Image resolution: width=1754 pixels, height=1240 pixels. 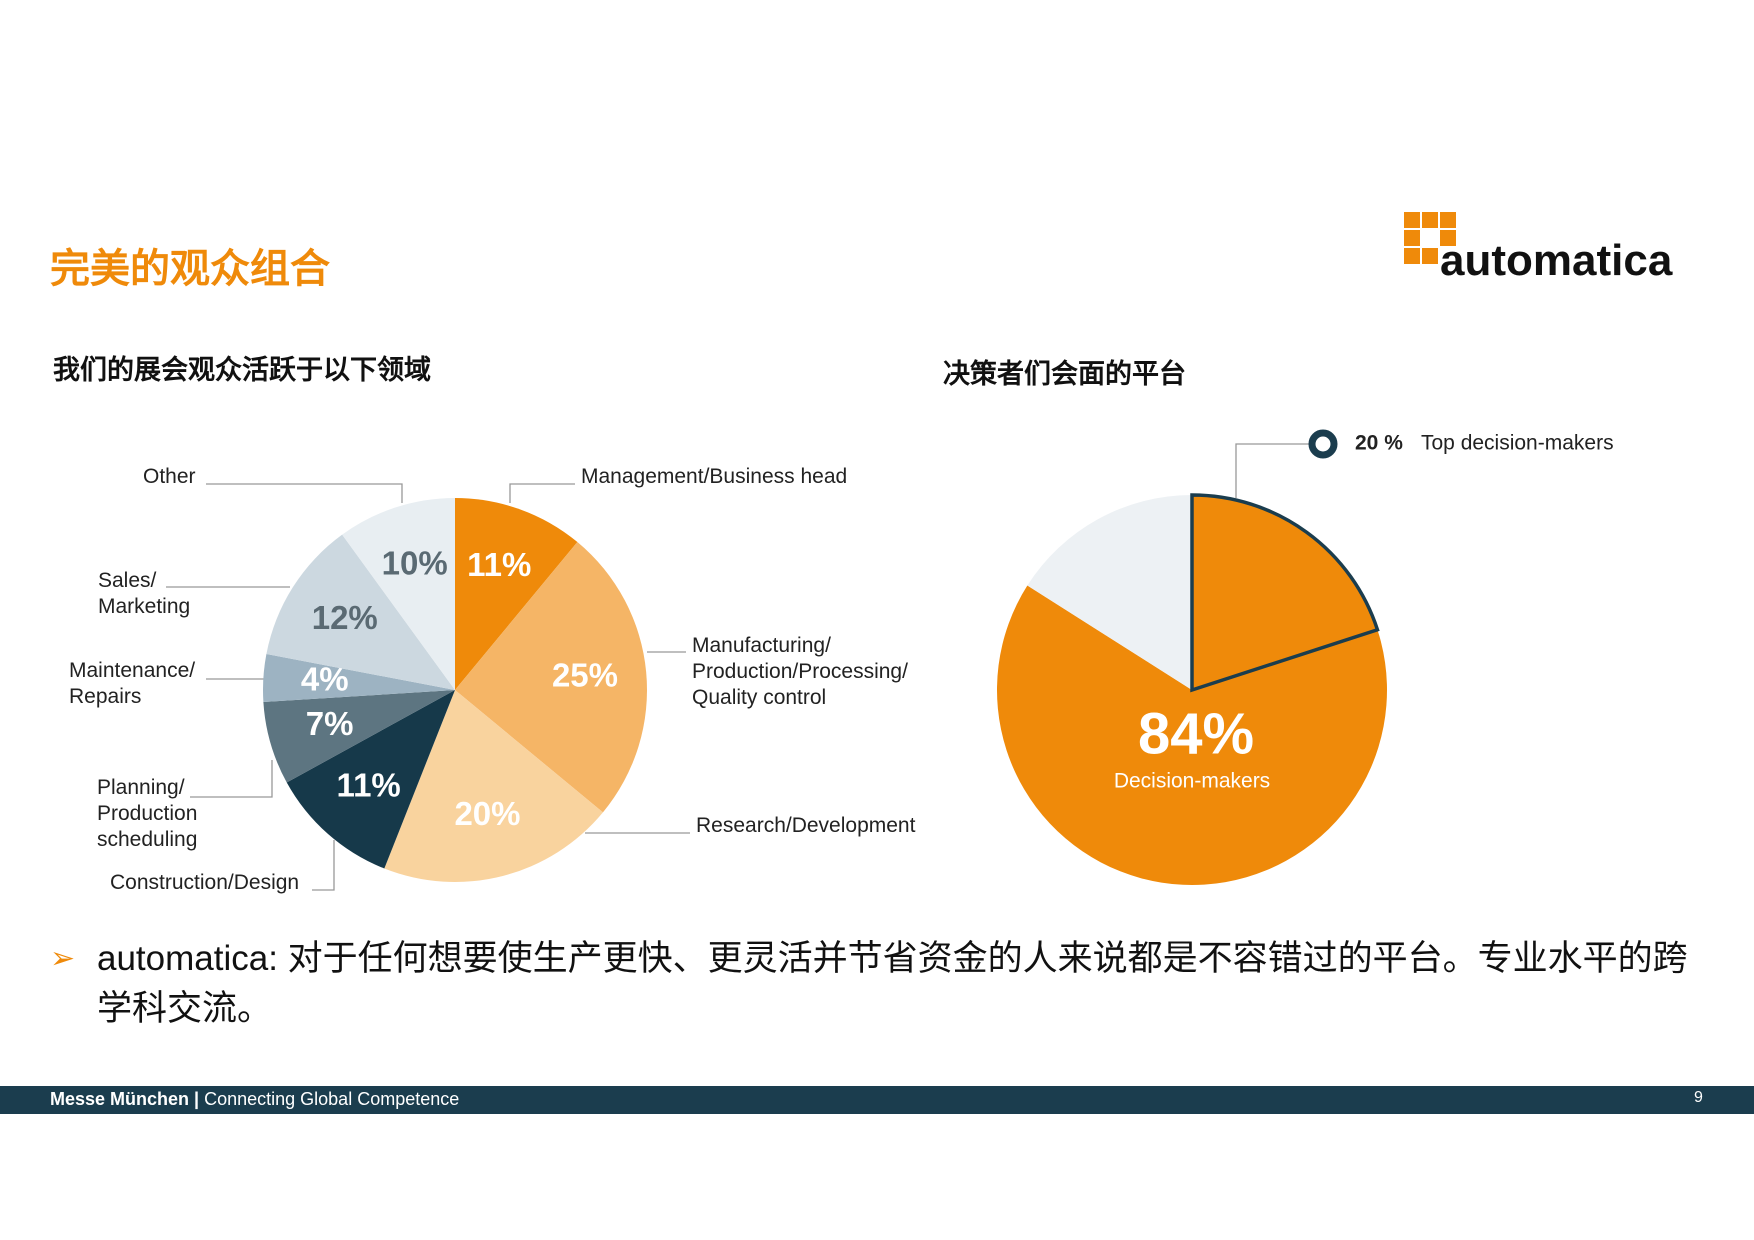 What do you see at coordinates (1285, 593) in the screenshot?
I see `highlight-outline` at bounding box center [1285, 593].